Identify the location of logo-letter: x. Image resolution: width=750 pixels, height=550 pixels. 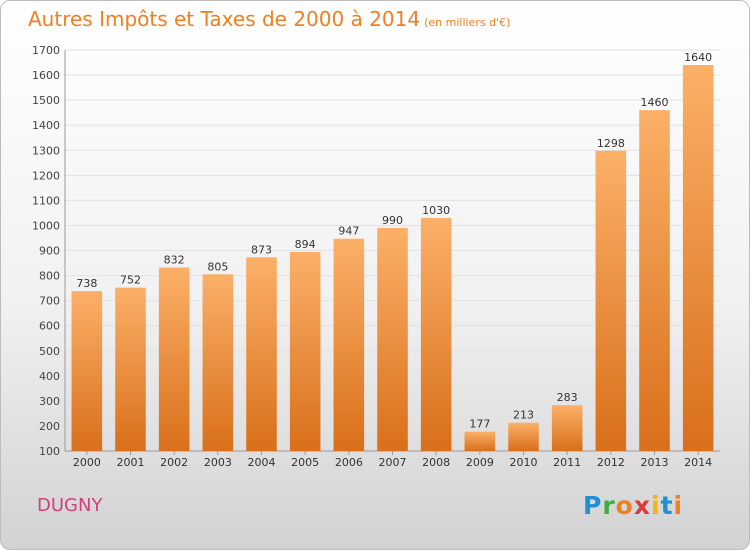
(642, 505).